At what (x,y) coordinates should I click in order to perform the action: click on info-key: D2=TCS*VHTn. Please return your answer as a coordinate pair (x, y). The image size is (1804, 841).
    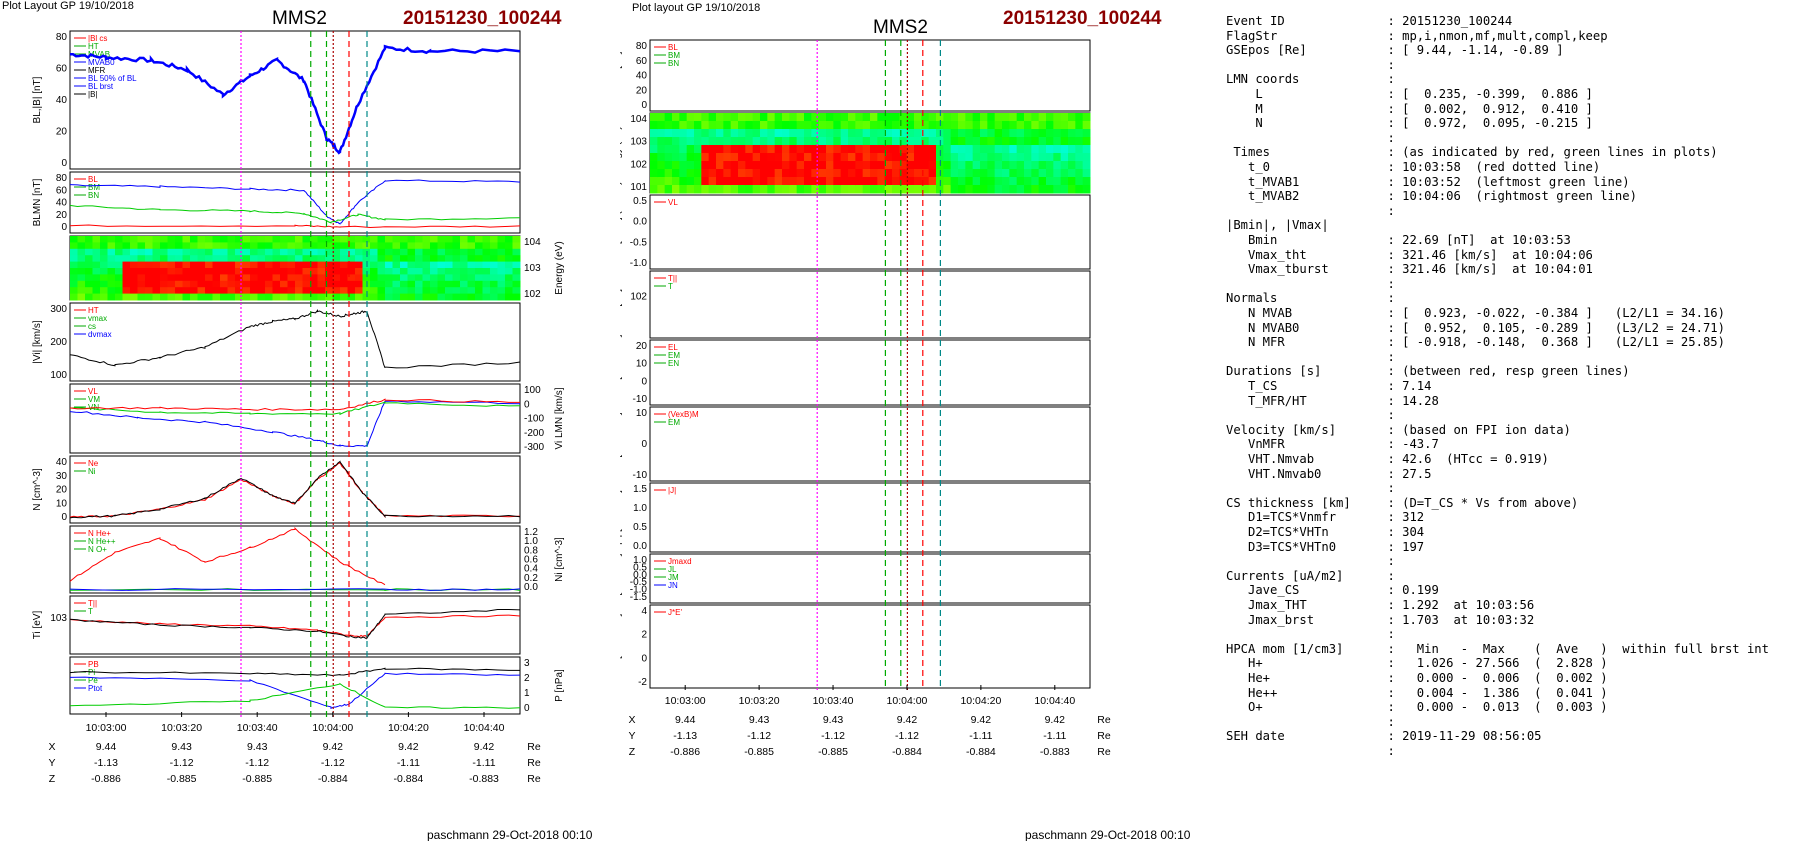
    Looking at the image, I should click on (1307, 532).